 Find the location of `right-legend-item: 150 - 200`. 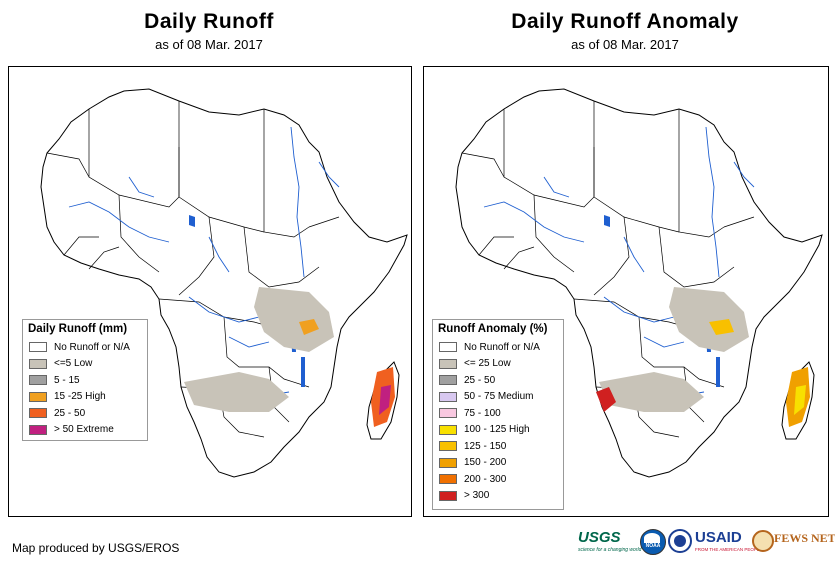

right-legend-item: 150 - 200 is located at coordinates (501, 463).